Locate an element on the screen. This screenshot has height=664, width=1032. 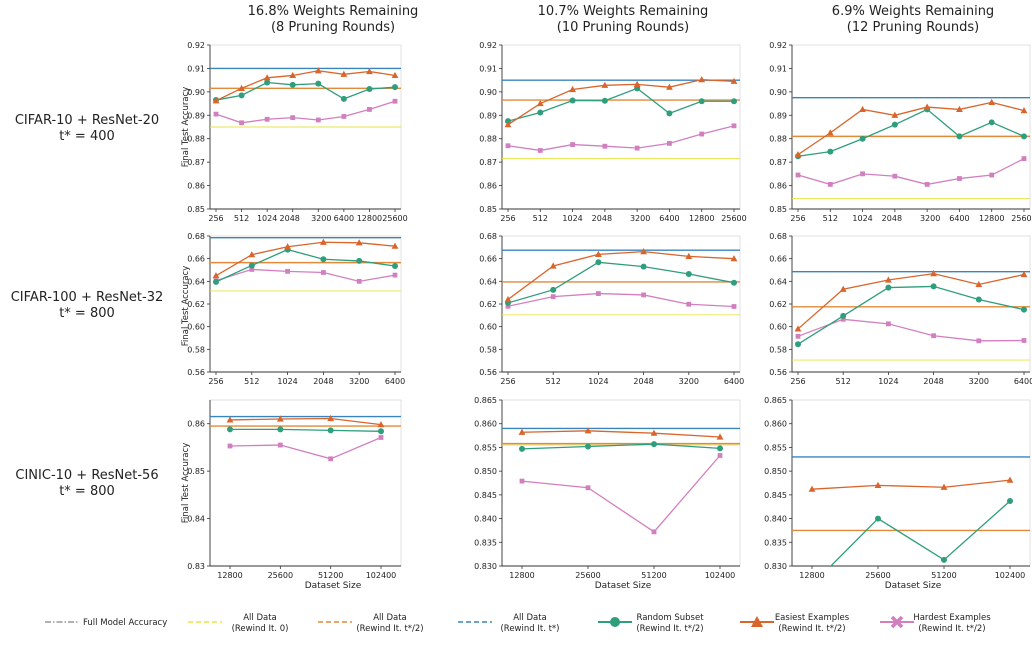
y-tick-label: 0.56 is located at coordinates (778, 372).